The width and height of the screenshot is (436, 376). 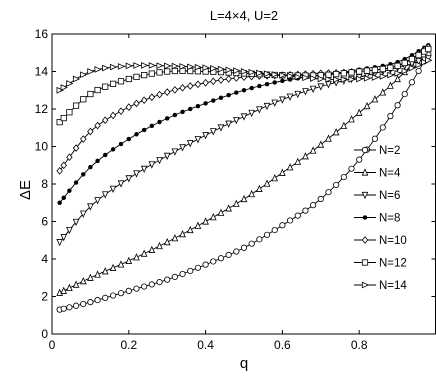 I want to click on legend-item: N=8, so click(x=377, y=219).